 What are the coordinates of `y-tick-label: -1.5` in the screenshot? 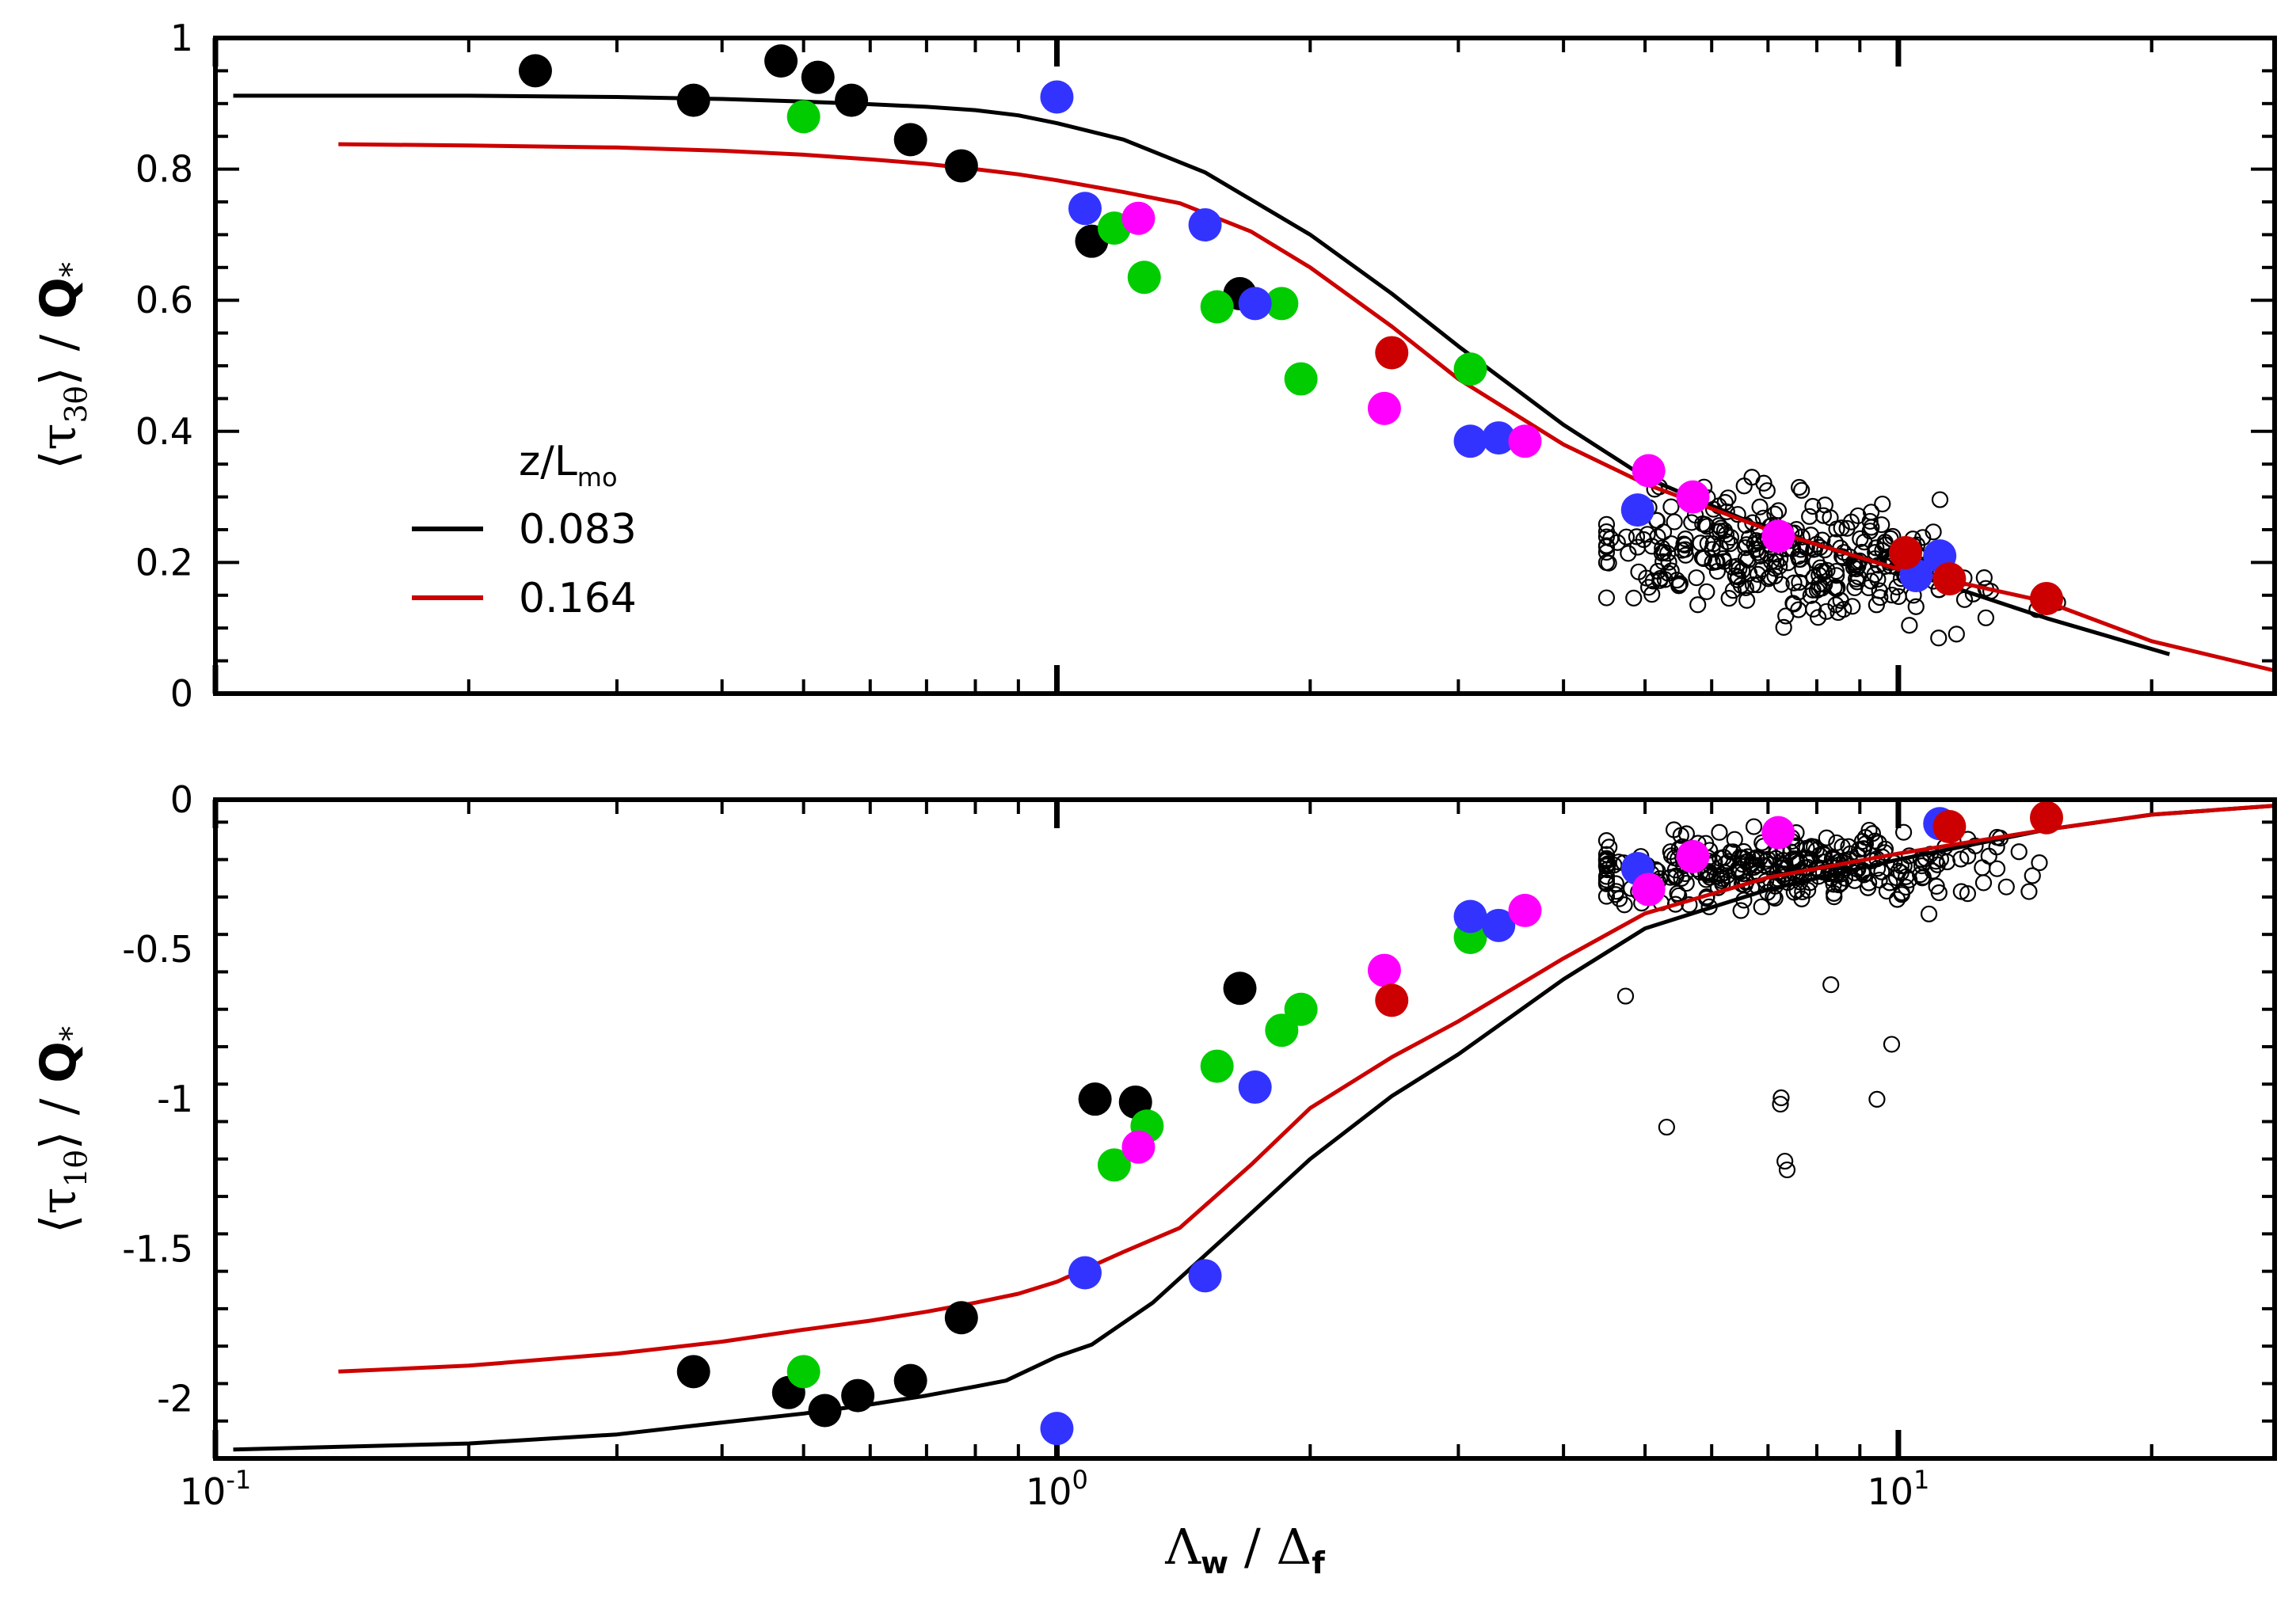 It's located at (157, 1248).